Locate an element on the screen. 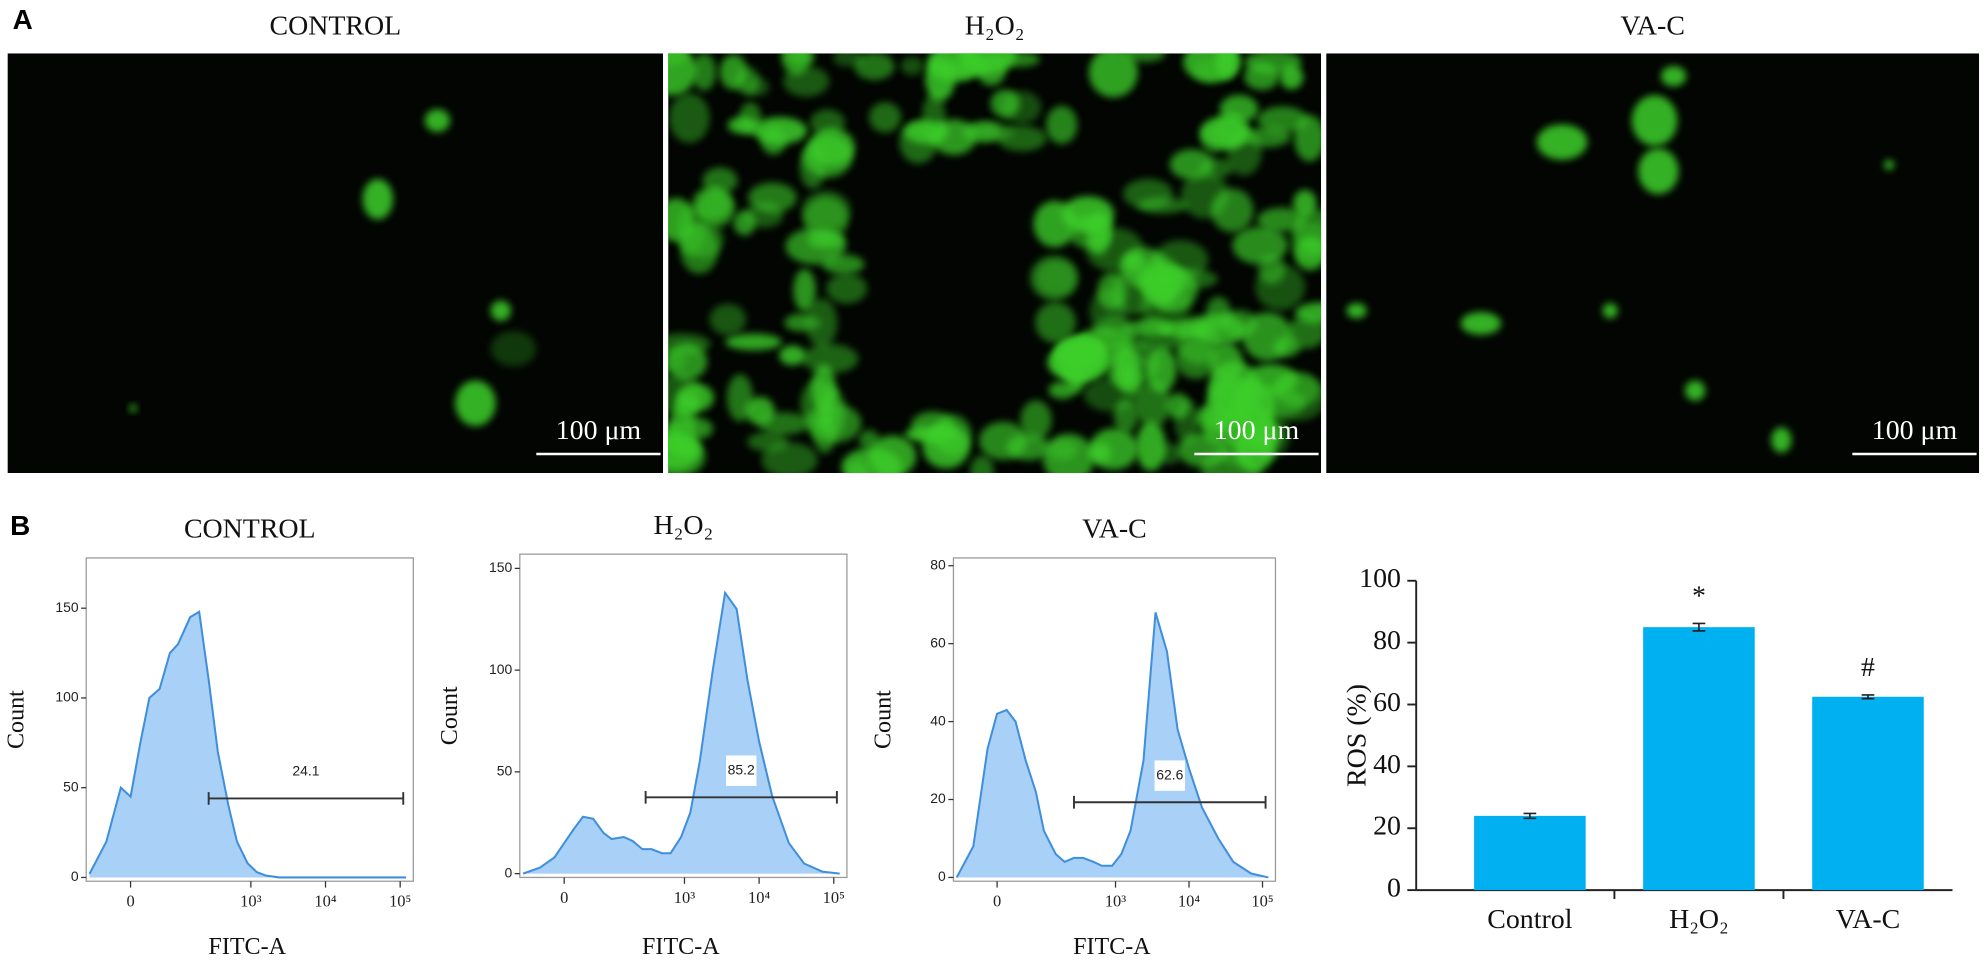  x-tick-label: 0 is located at coordinates (564, 897).